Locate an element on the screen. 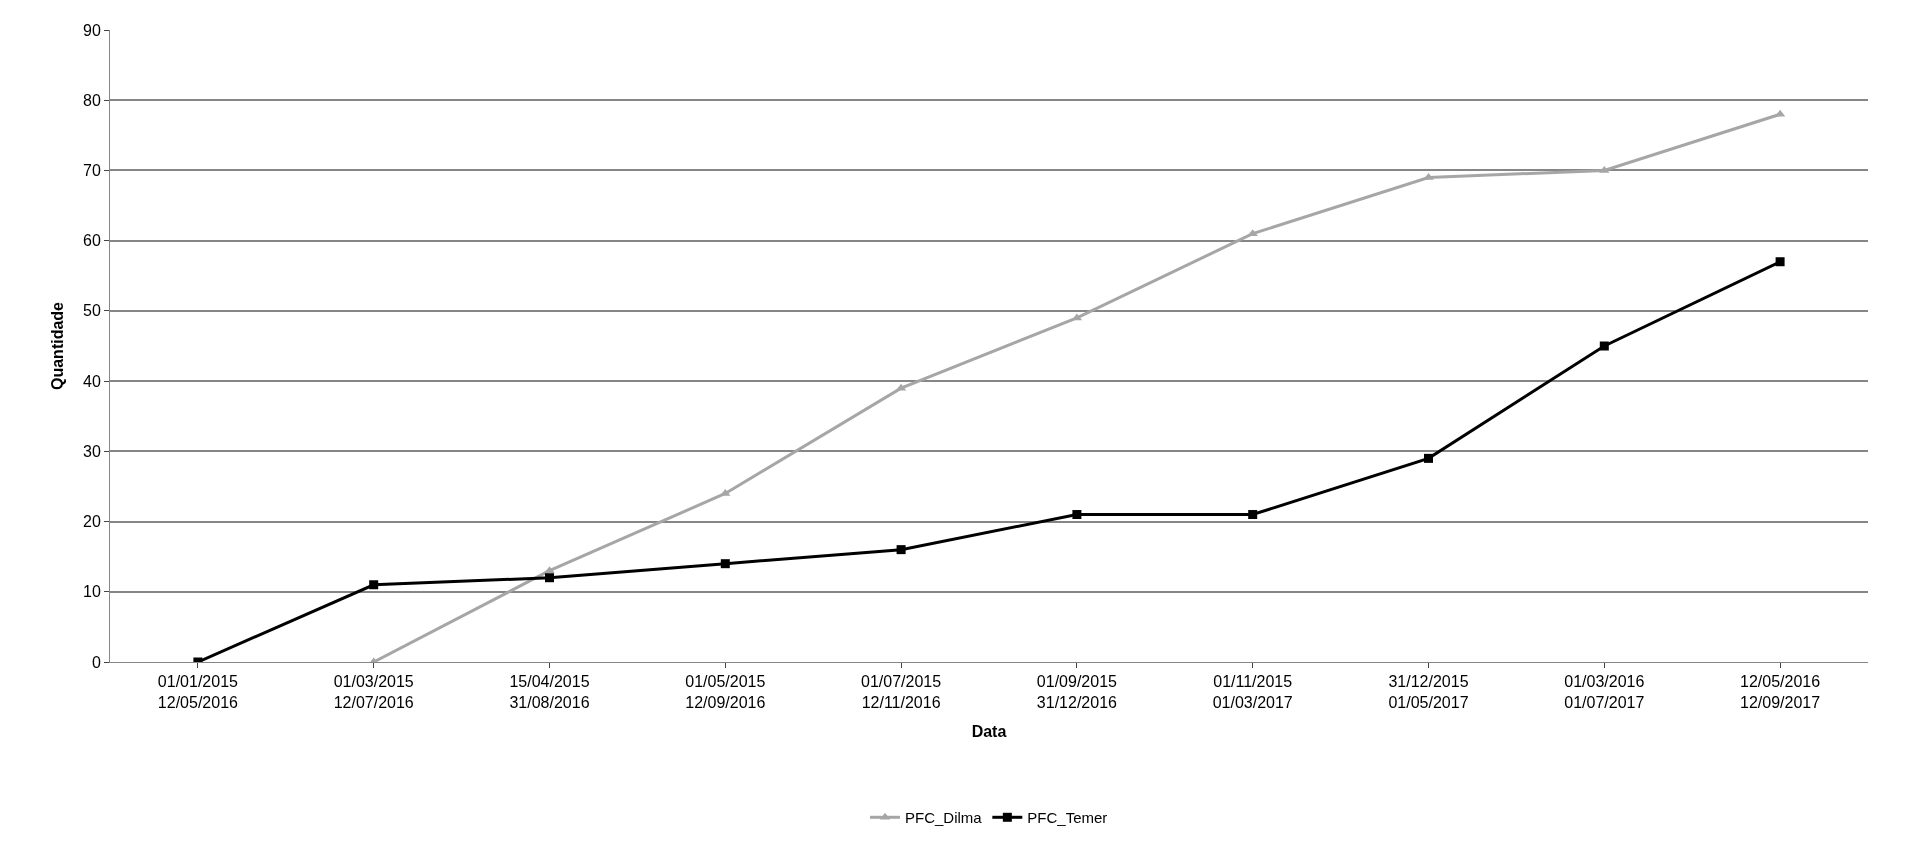  x-tick-label: 31/12/2015 01/05/2017 is located at coordinates (1428, 692).